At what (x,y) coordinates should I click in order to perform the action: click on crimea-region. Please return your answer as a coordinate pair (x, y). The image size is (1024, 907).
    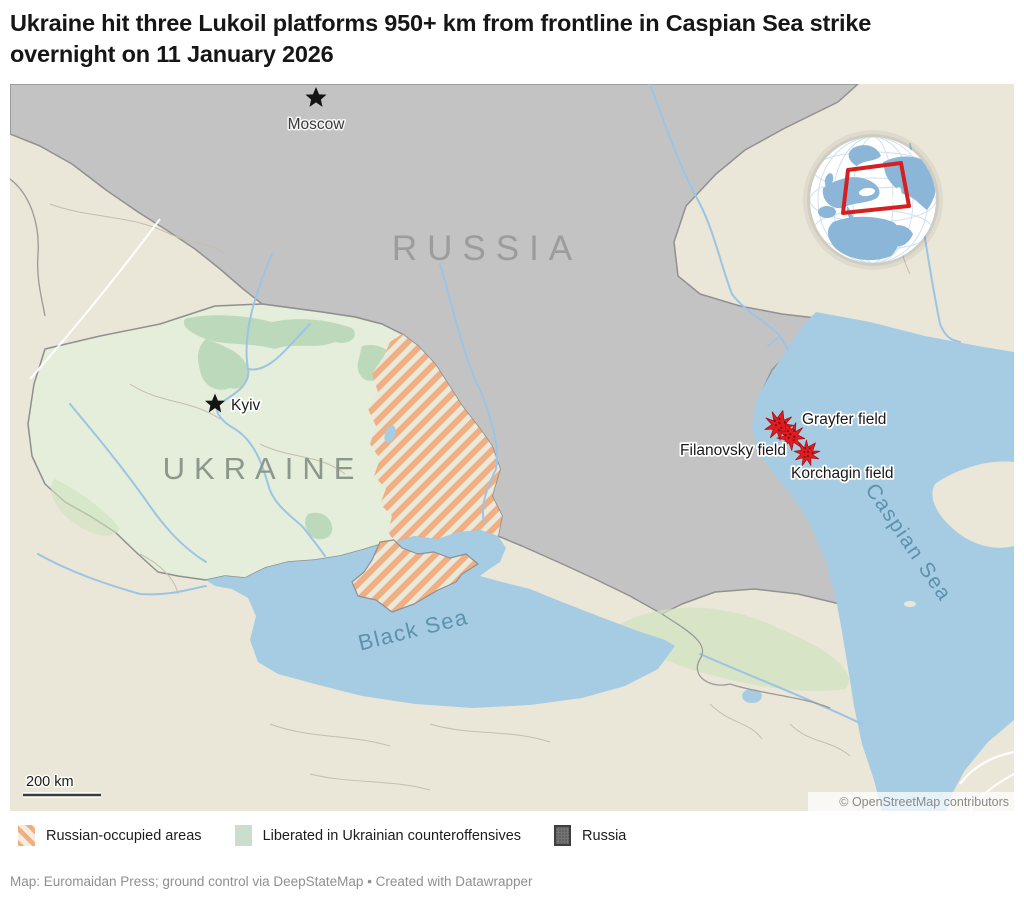
    Looking at the image, I should click on (415, 576).